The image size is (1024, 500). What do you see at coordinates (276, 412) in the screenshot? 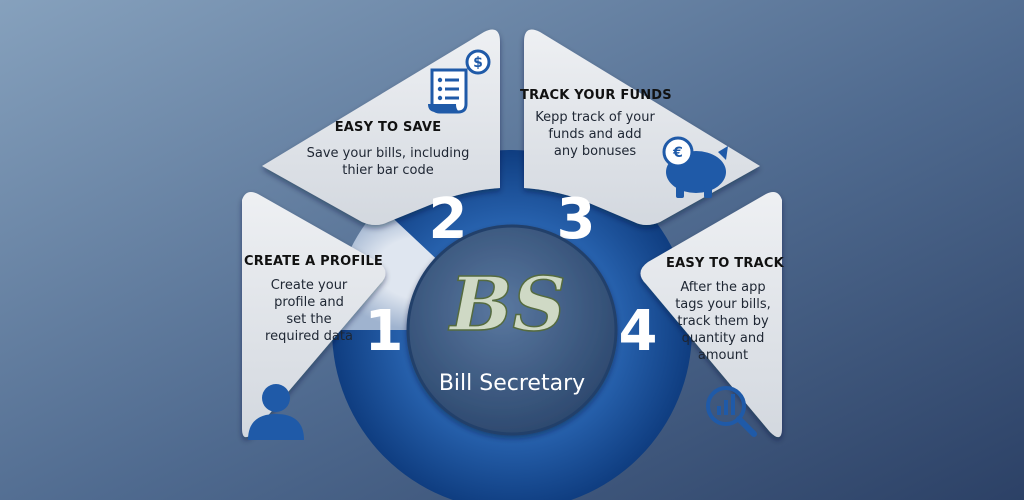
I see `user-icon` at bounding box center [276, 412].